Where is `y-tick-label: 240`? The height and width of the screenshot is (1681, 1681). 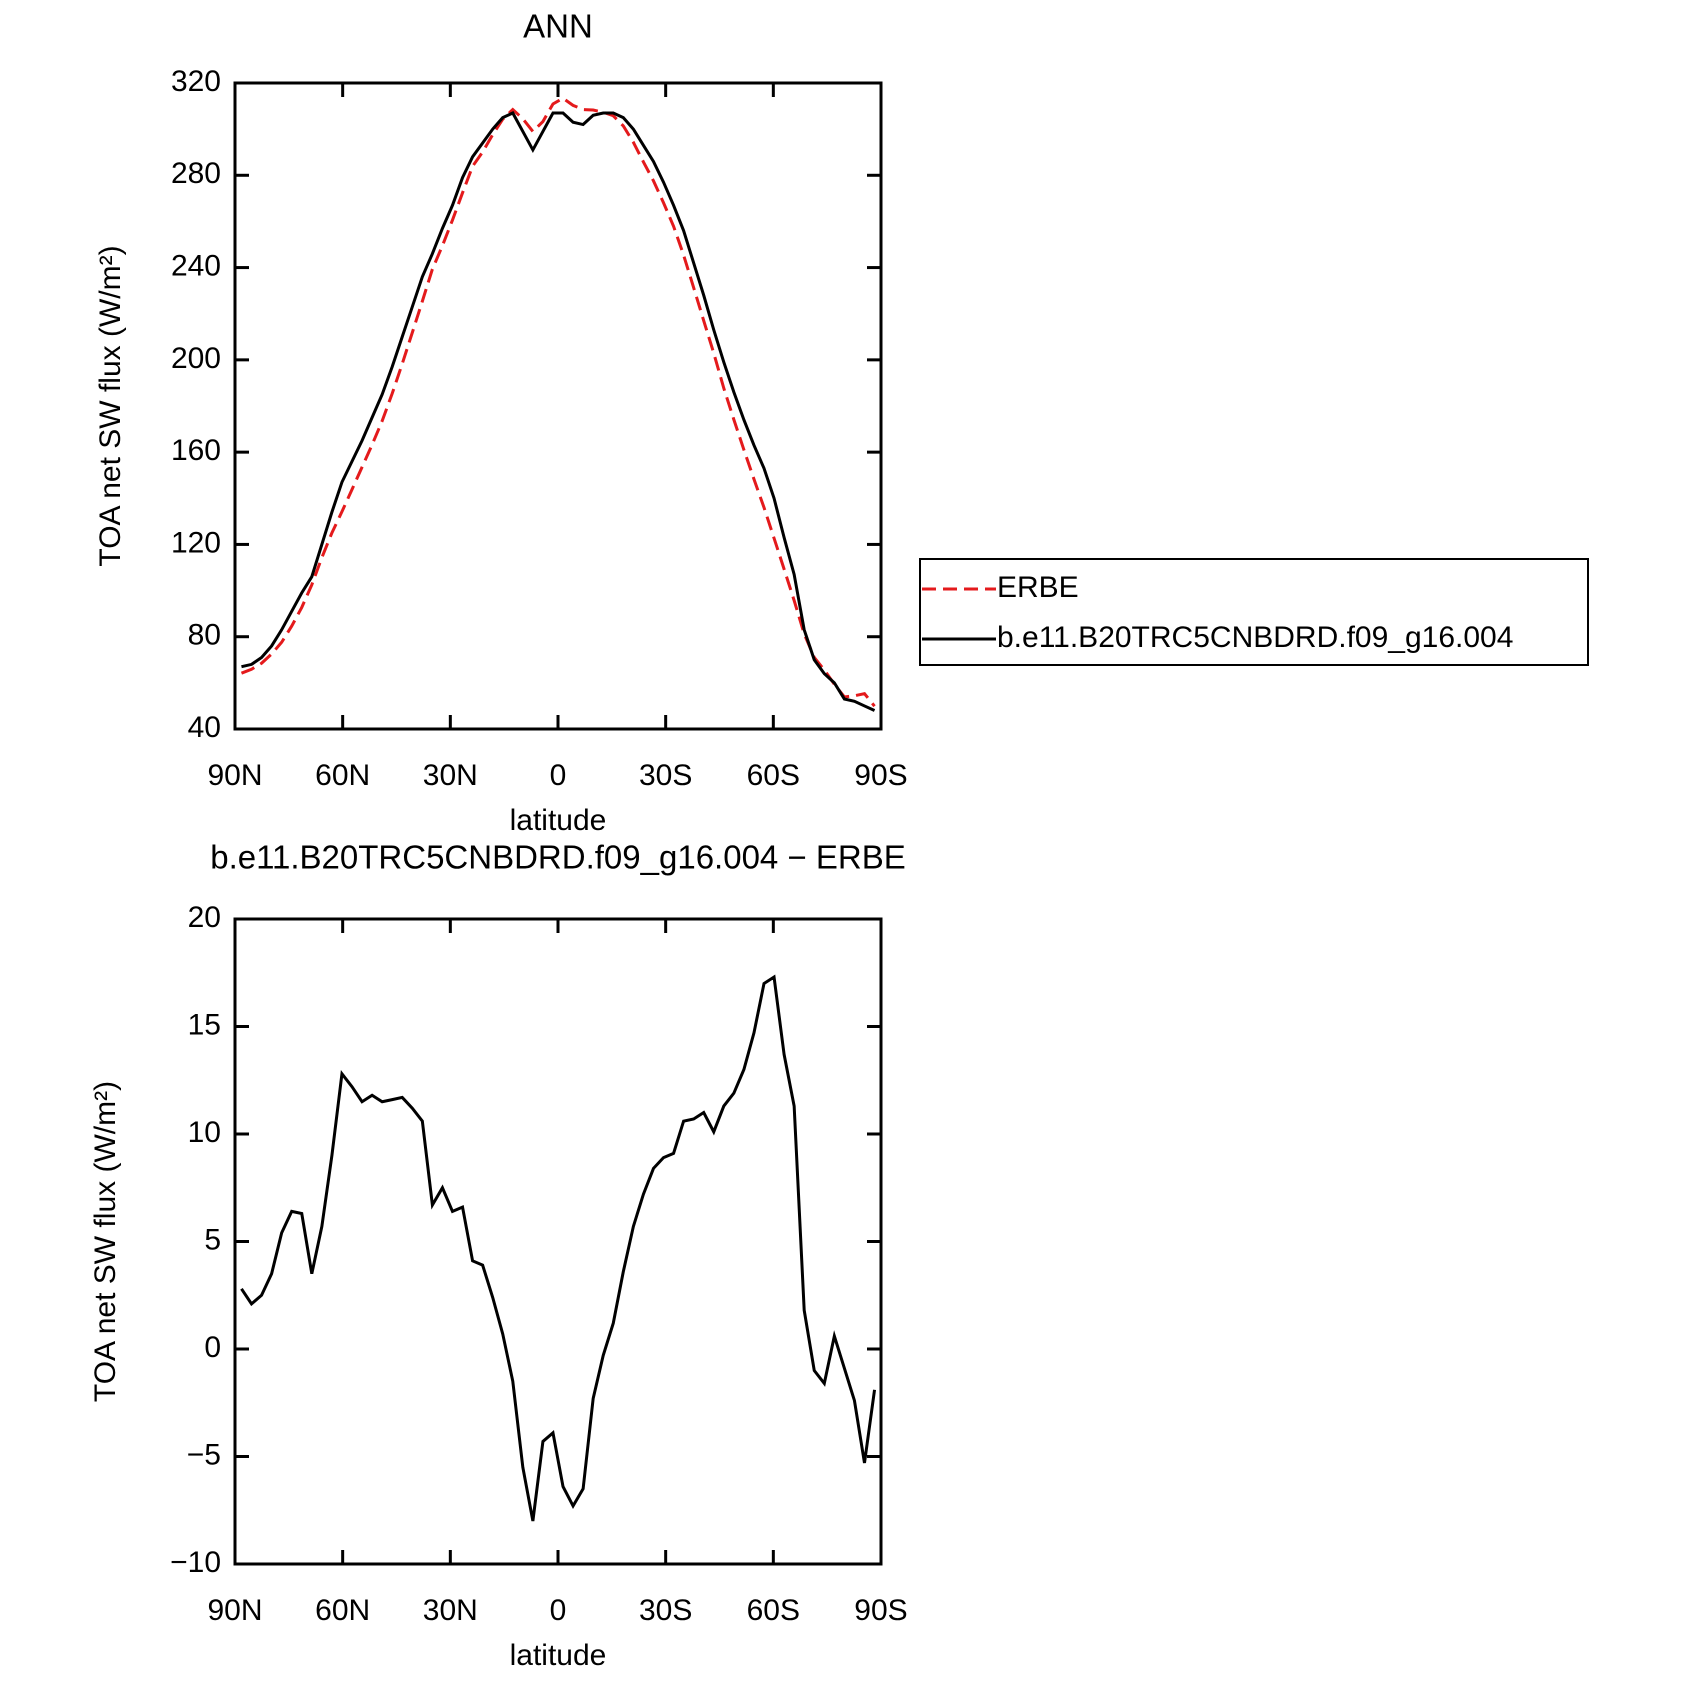 y-tick-label: 240 is located at coordinates (196, 265).